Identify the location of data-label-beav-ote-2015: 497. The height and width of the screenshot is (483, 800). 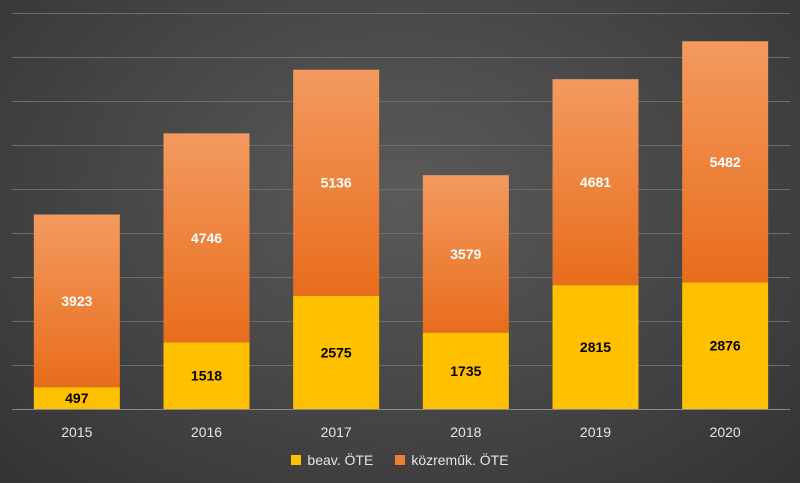
(77, 398).